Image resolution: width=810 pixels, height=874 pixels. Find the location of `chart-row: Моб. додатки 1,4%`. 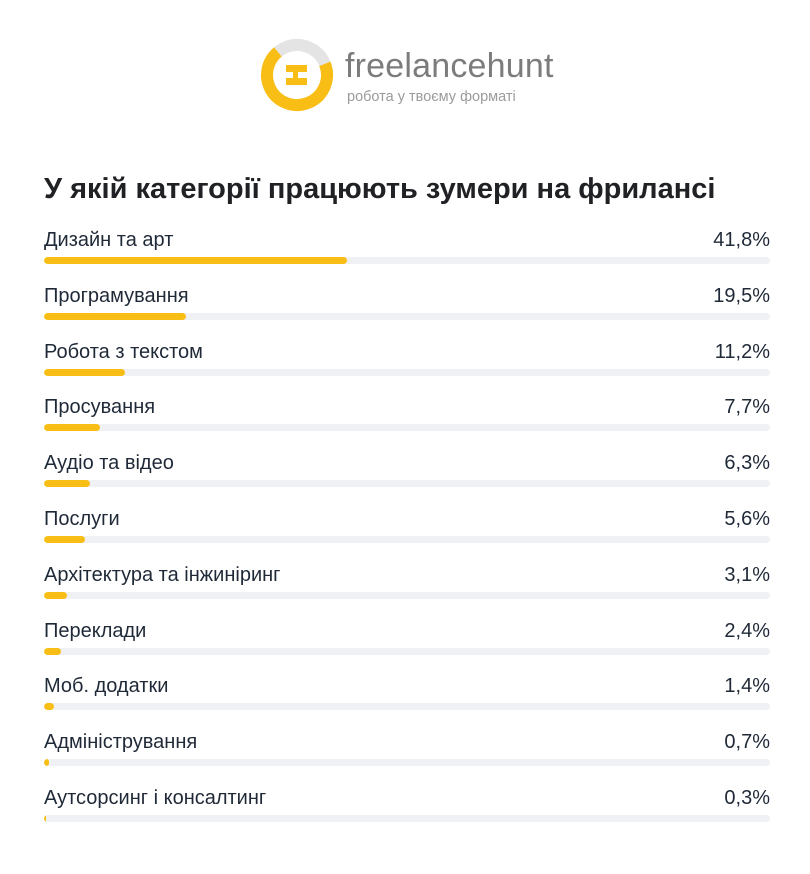

chart-row: Моб. додатки 1,4% is located at coordinates (407, 693).